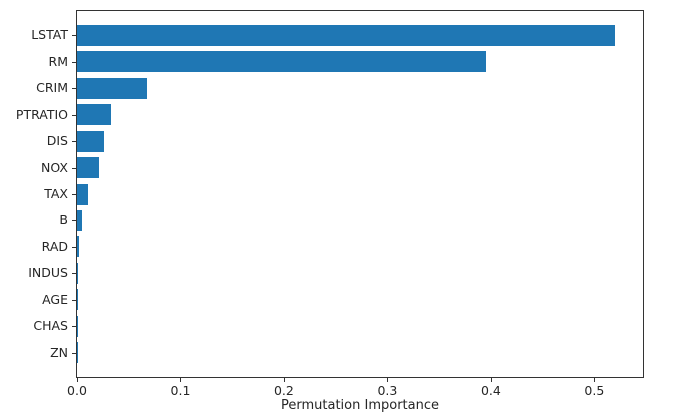  Describe the element at coordinates (94, 115) in the screenshot. I see `bar-ptratio` at that location.